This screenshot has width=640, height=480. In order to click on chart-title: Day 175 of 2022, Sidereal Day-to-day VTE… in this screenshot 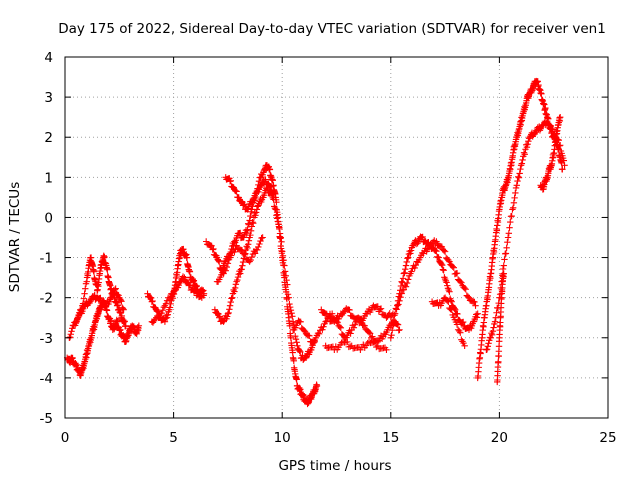, I will do `click(332, 29)`.